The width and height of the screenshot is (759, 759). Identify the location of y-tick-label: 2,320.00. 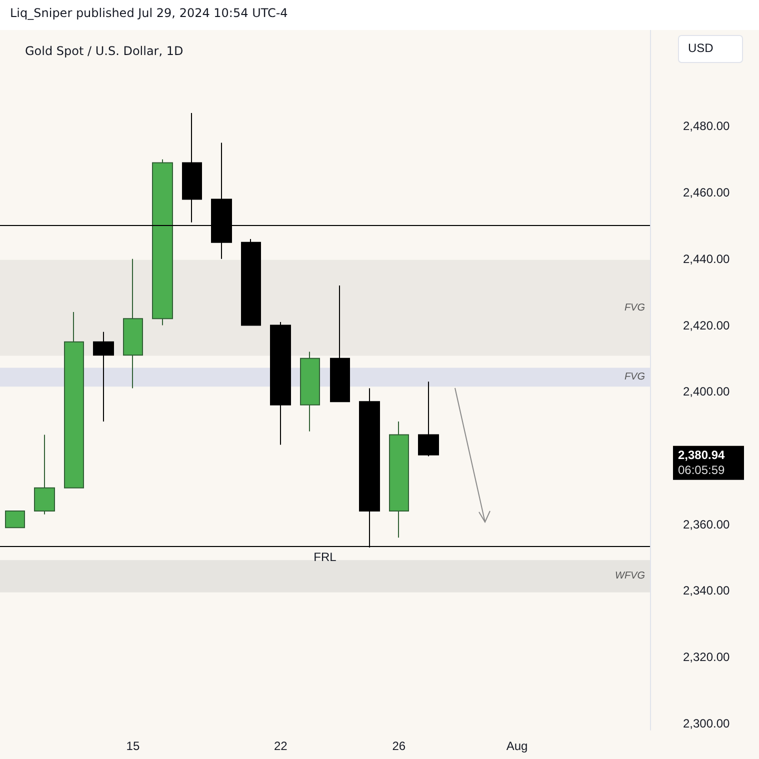
(706, 657).